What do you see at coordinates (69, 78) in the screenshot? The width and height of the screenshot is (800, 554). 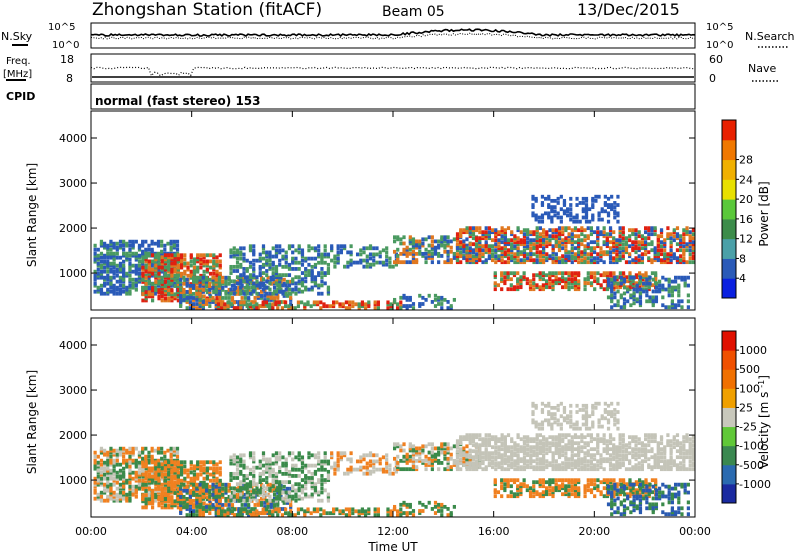 I see `freq-tick-bottom: 8` at bounding box center [69, 78].